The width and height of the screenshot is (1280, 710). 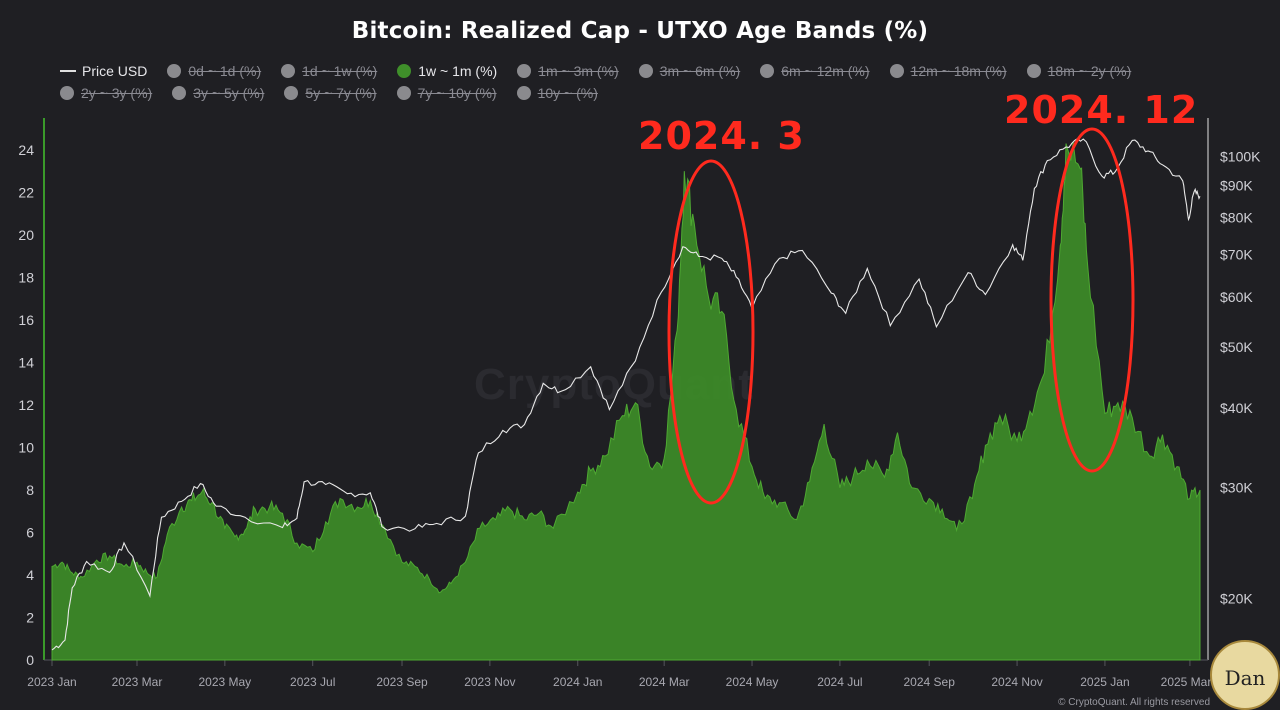 I want to click on y-left-tick-label: 8, so click(x=30, y=490).